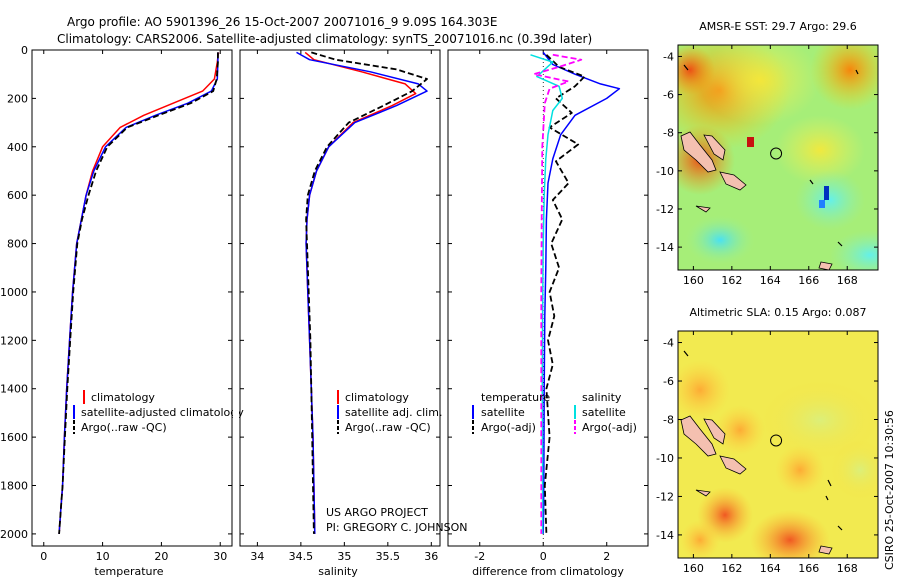 The width and height of the screenshot is (900, 580). I want to click on depth-tick-label: 200, so click(17, 98).